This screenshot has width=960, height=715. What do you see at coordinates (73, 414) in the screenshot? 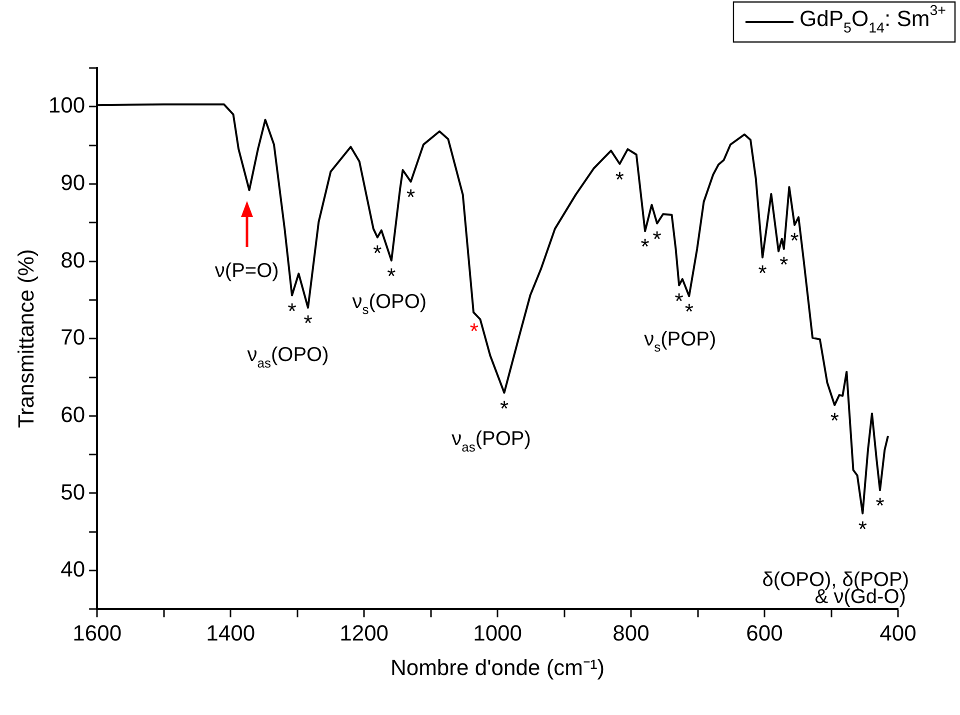
I see `y-tick-label: 60` at bounding box center [73, 414].